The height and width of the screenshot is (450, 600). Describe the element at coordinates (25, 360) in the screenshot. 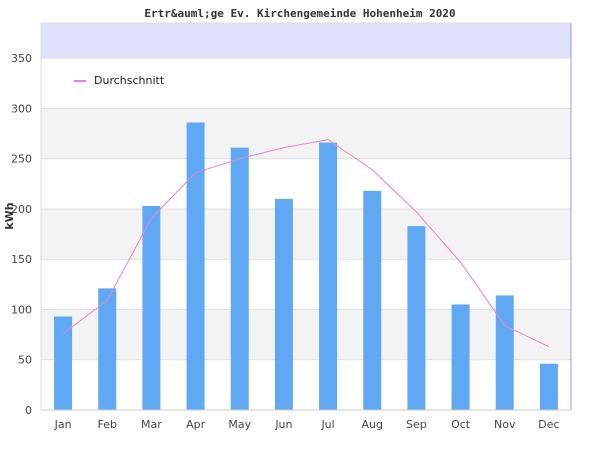

I see `y-tick-label: 50` at that location.